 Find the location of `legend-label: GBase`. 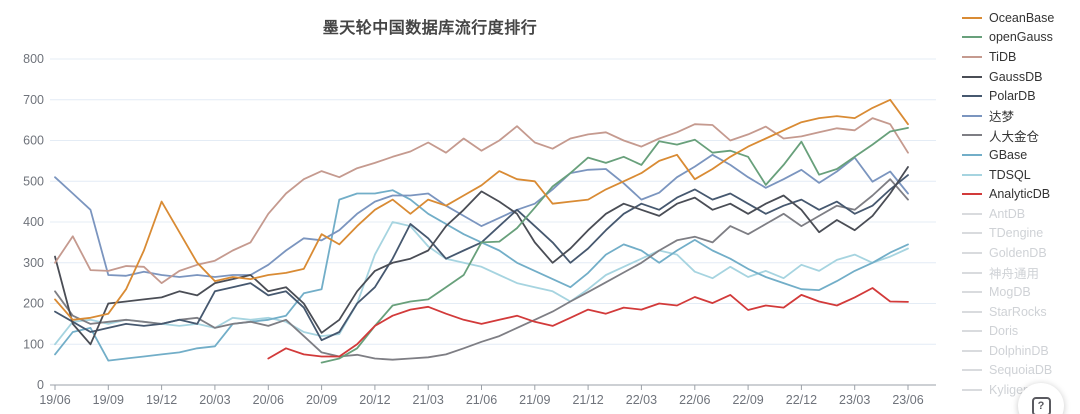

legend-label: GBase is located at coordinates (1008, 154).